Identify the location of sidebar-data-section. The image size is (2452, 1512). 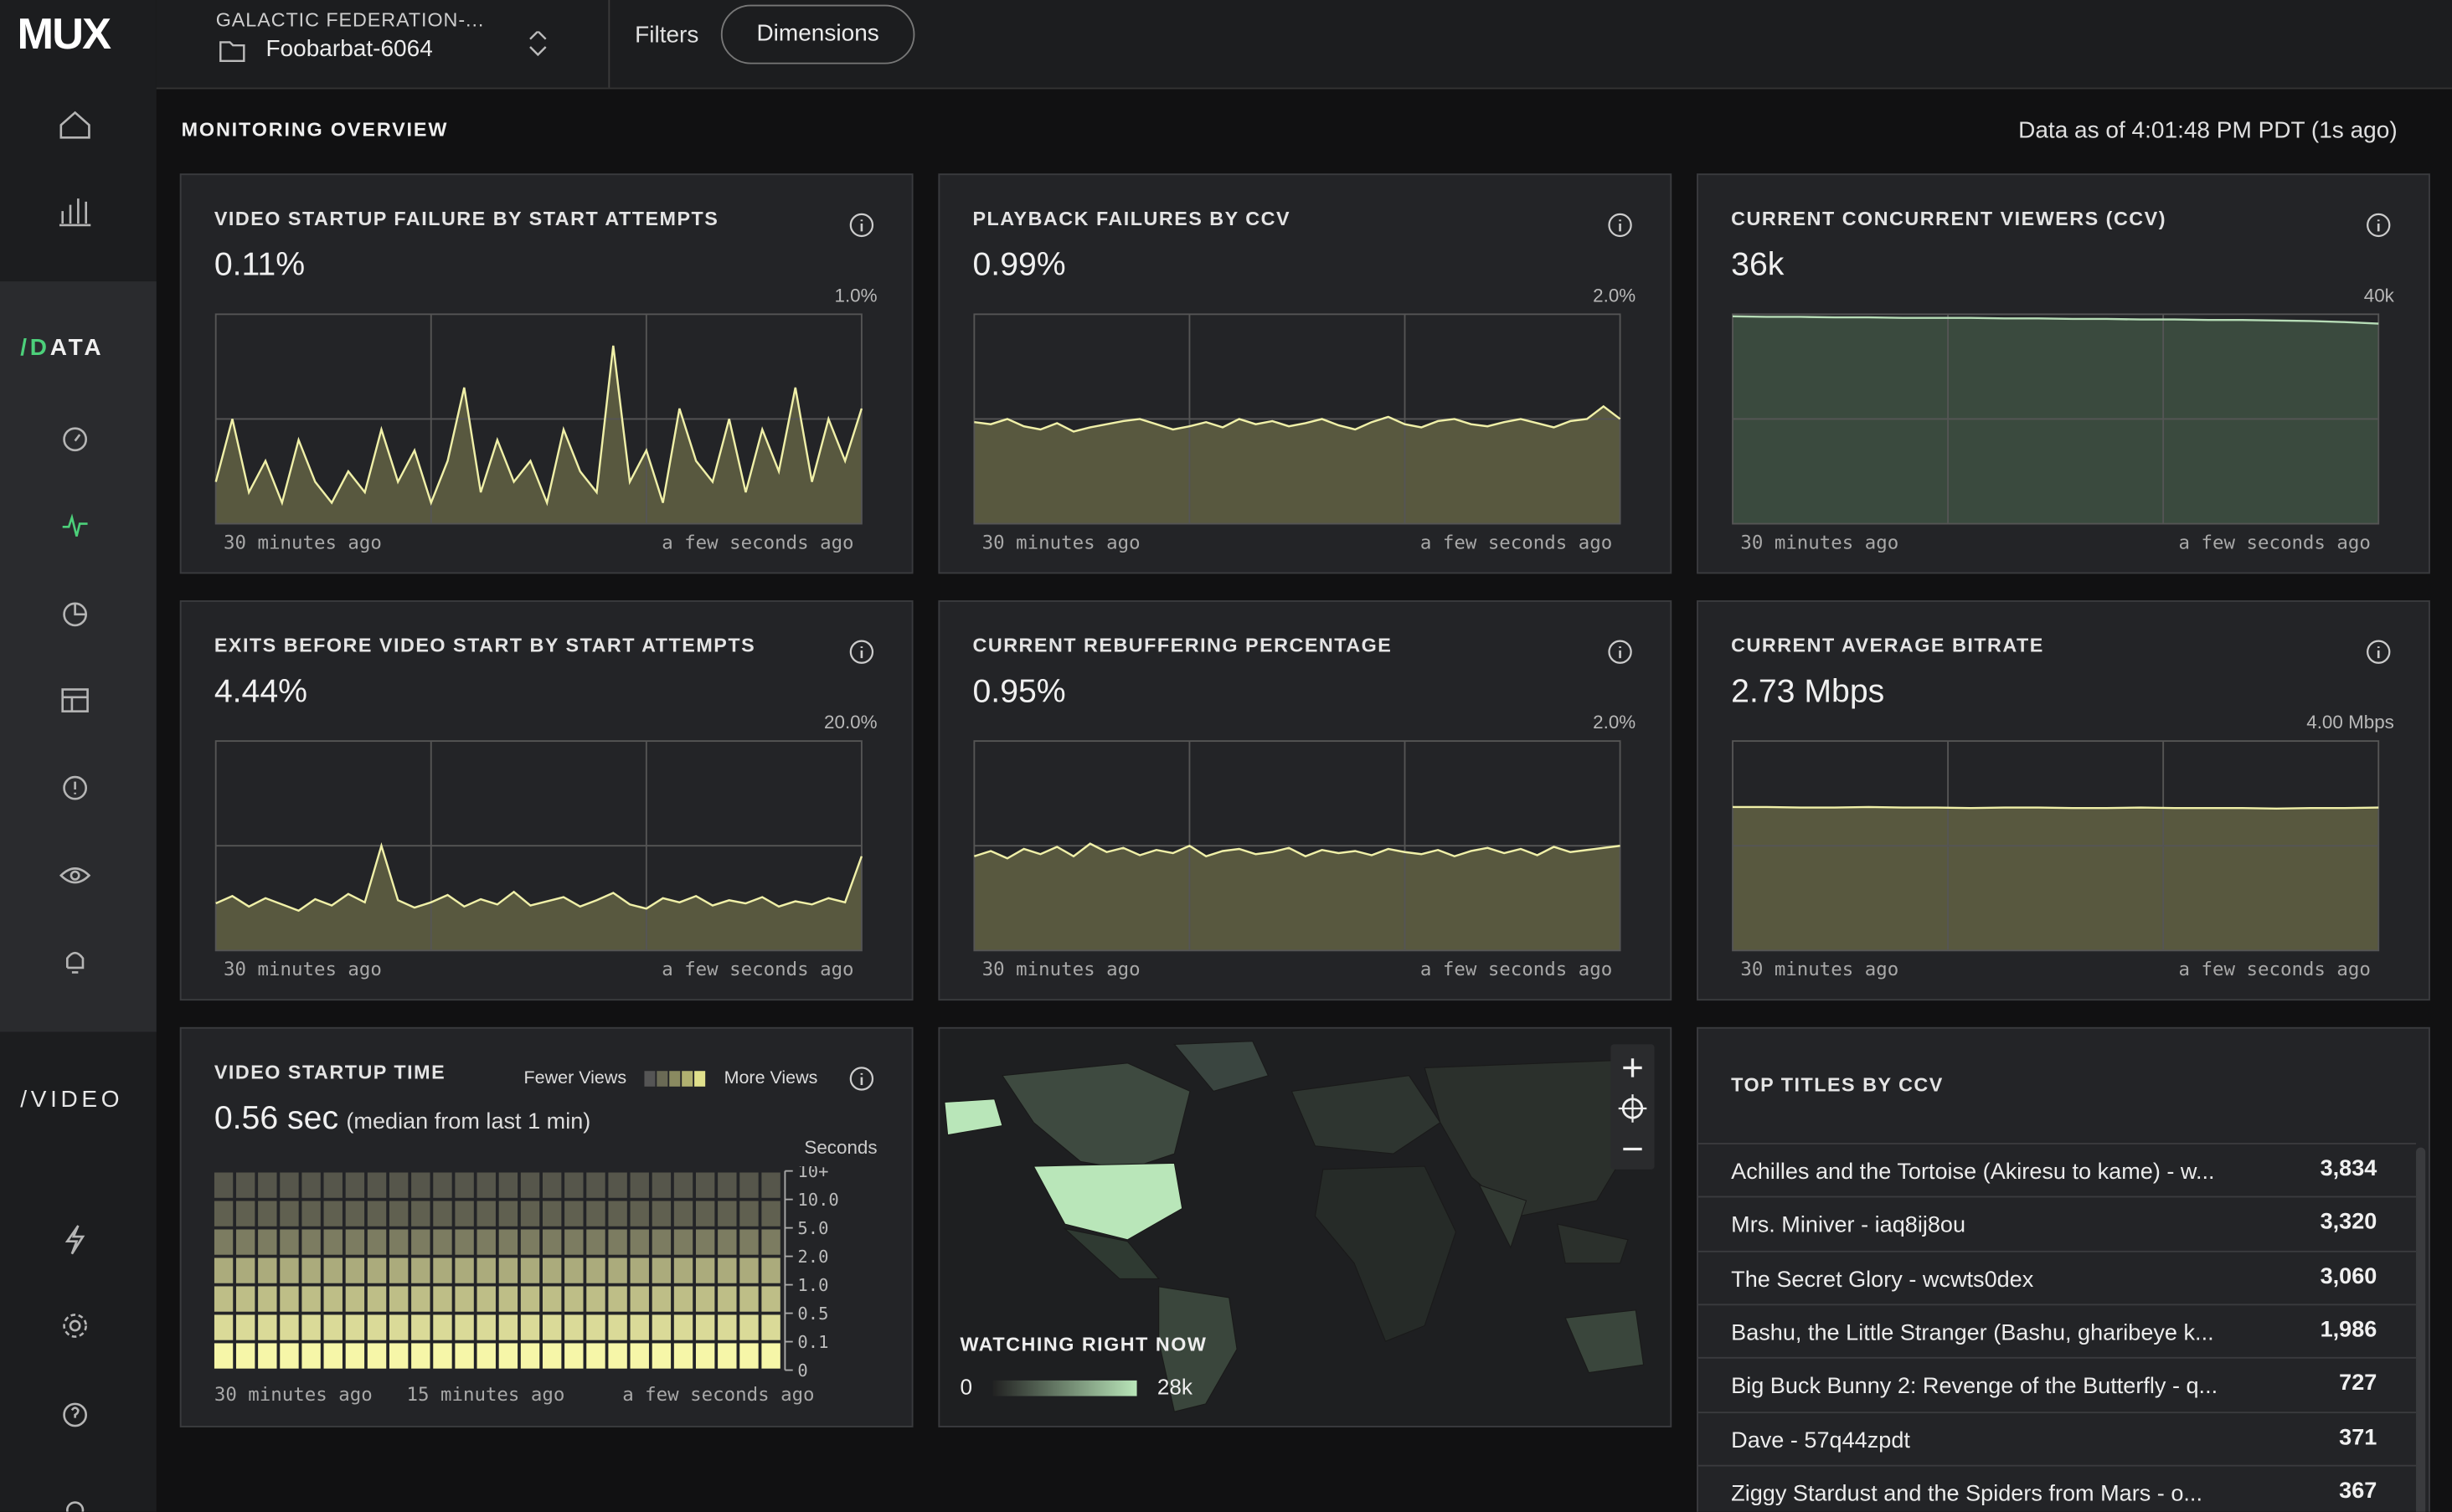
(78, 656).